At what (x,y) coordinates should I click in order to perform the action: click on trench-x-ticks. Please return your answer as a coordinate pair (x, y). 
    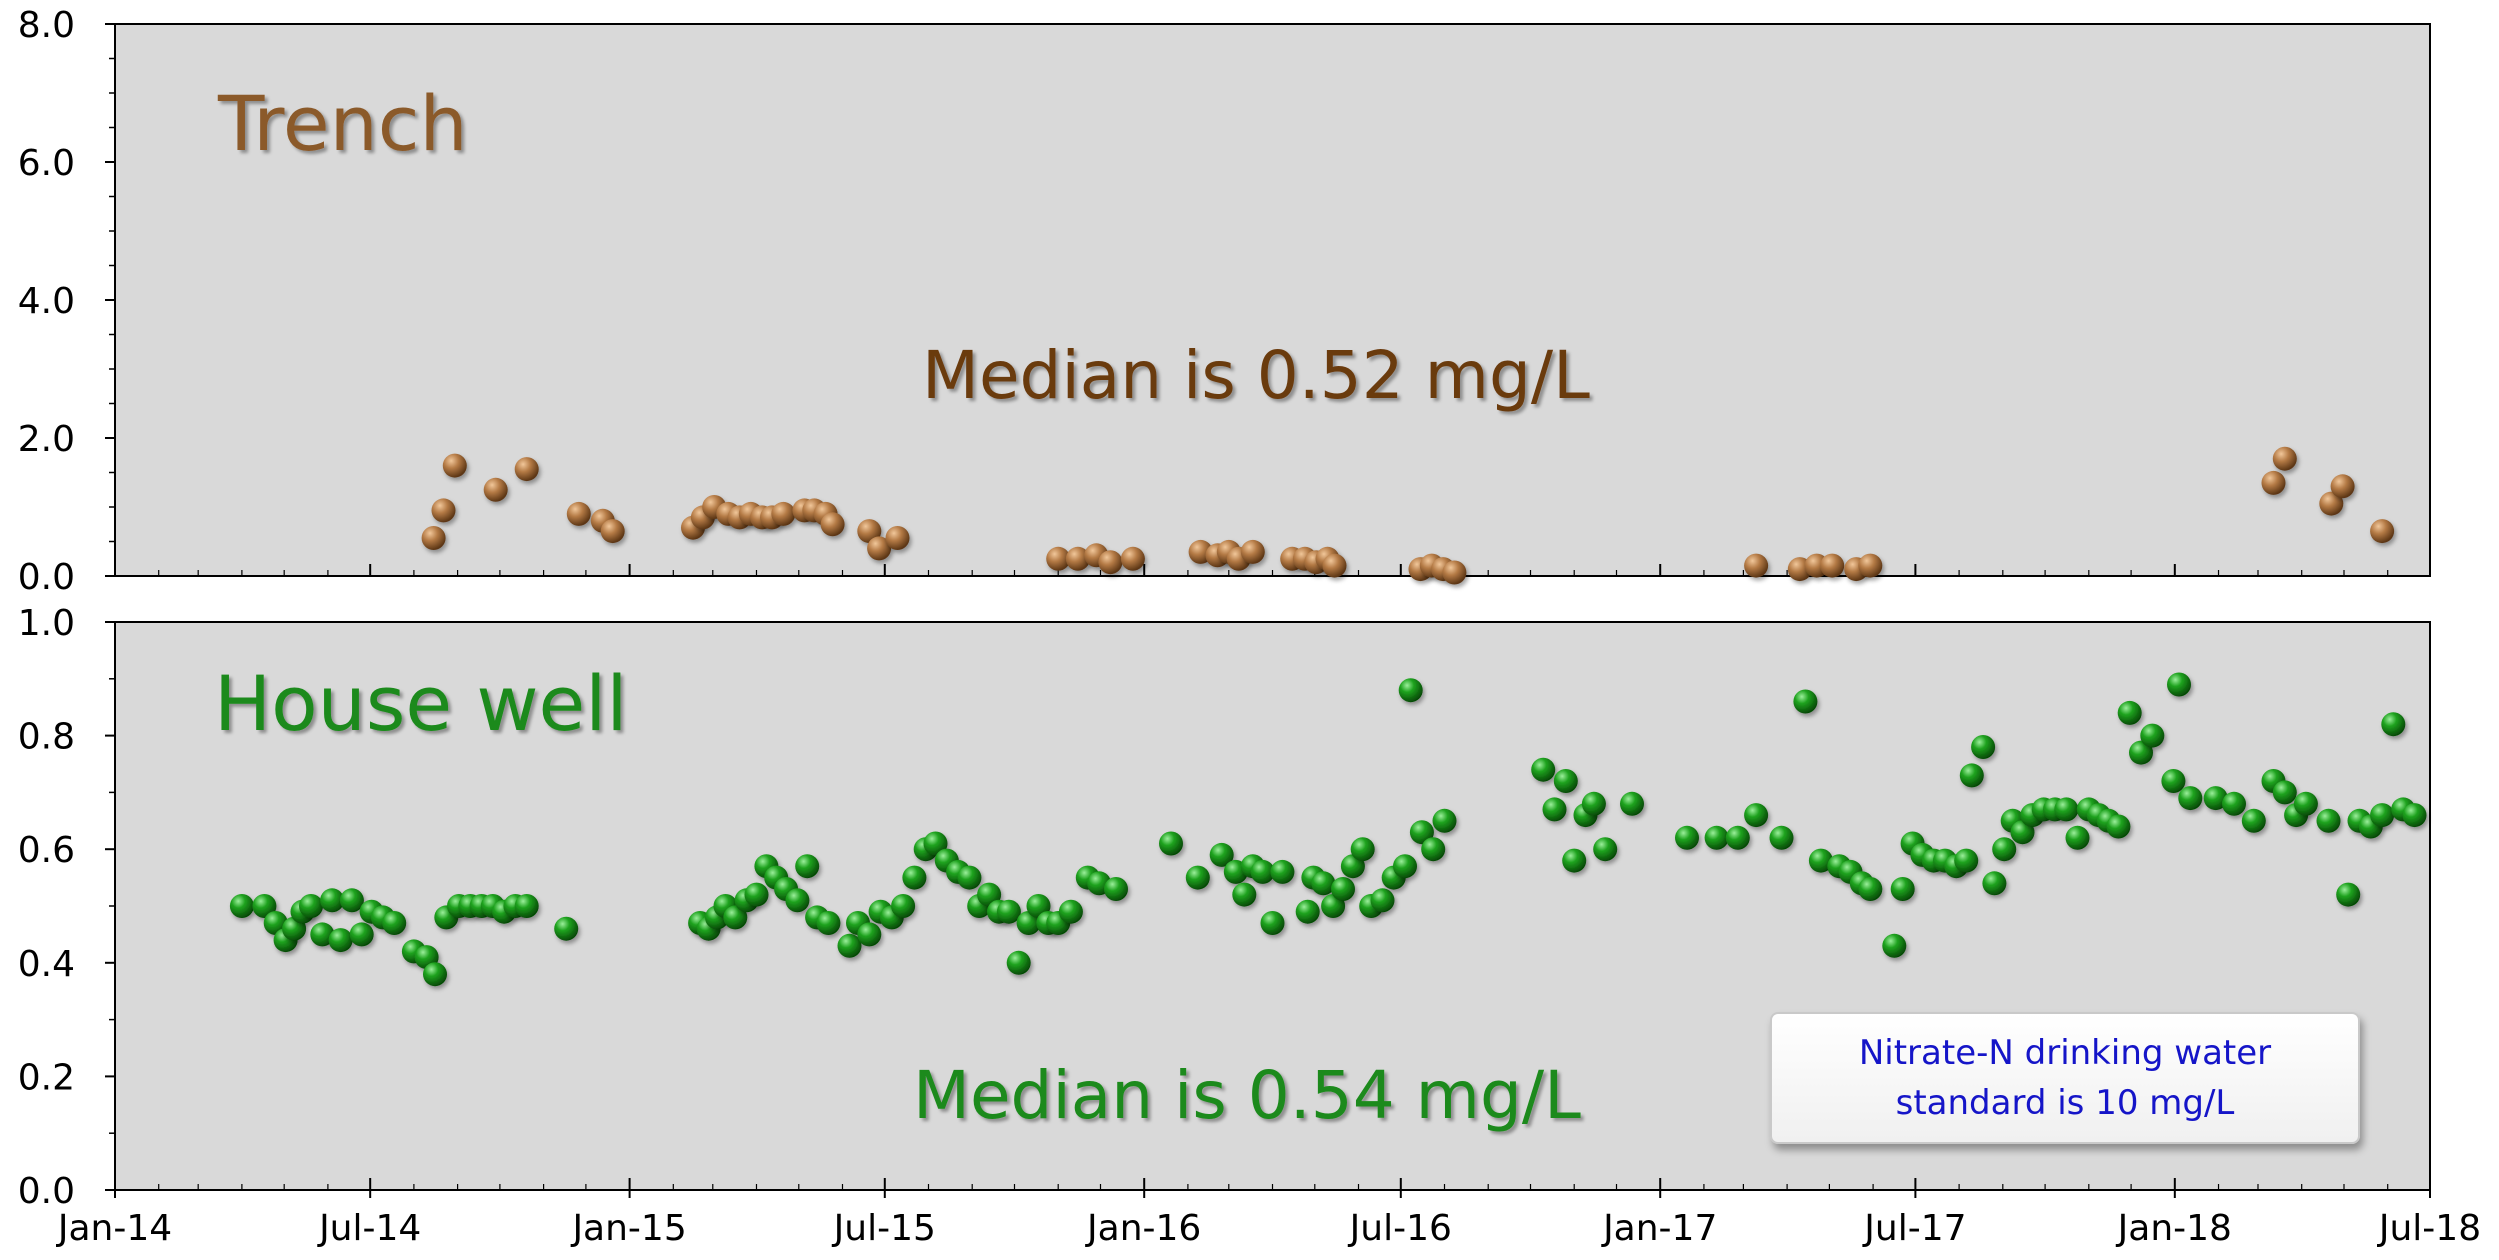
    Looking at the image, I should click on (1272, 570).